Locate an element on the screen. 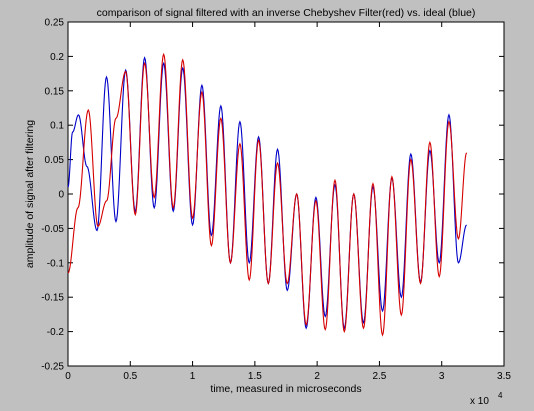  y-tick-label: -0.25 is located at coordinates (52, 367).